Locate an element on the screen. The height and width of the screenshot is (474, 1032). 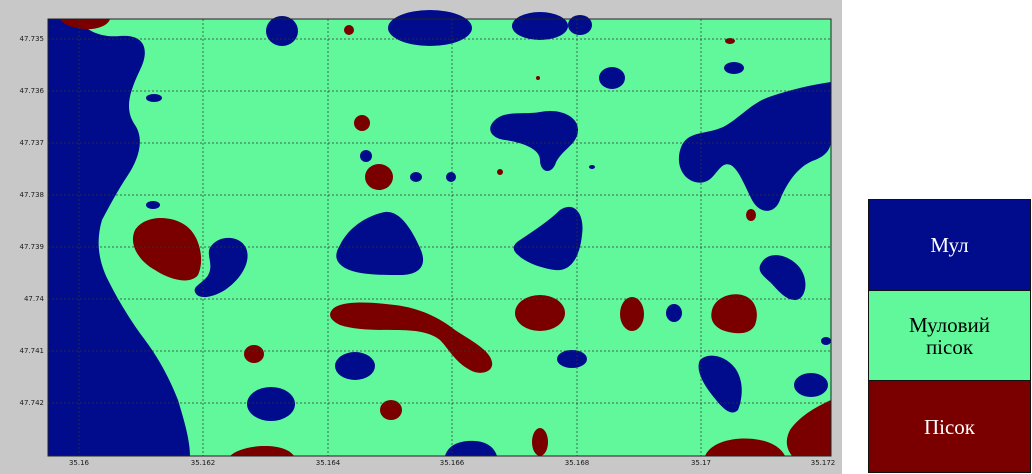
sand-band is located at coordinates (411, 337).